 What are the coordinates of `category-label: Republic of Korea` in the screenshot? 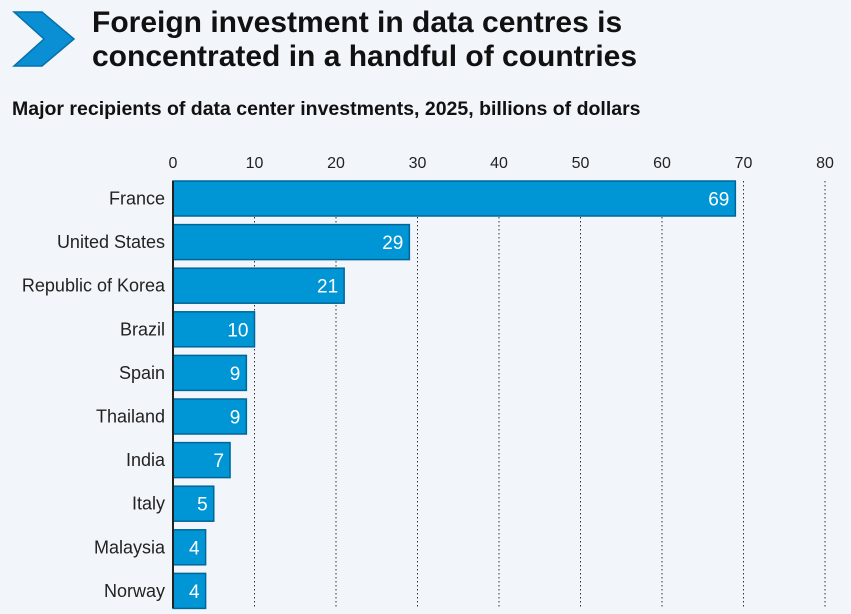 It's located at (94, 286).